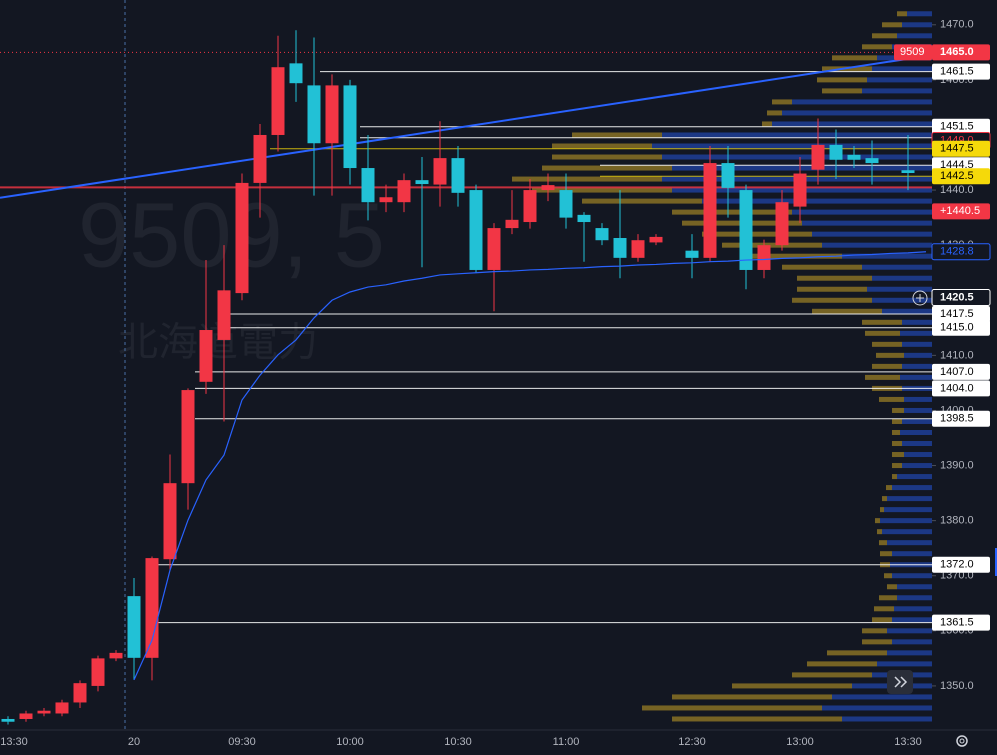 This screenshot has height=755, width=997. Describe the element at coordinates (957, 465) in the screenshot. I see `y-tick-label: 1390.0` at that location.